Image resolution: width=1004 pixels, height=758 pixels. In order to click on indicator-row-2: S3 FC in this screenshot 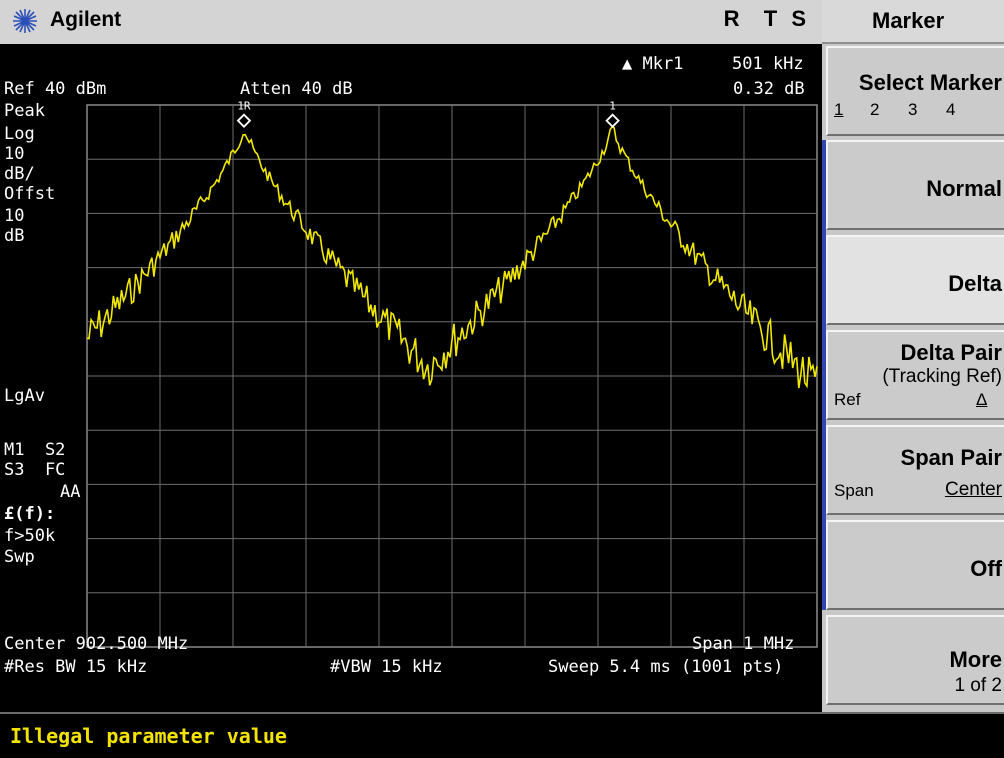, I will do `click(35, 470)`.